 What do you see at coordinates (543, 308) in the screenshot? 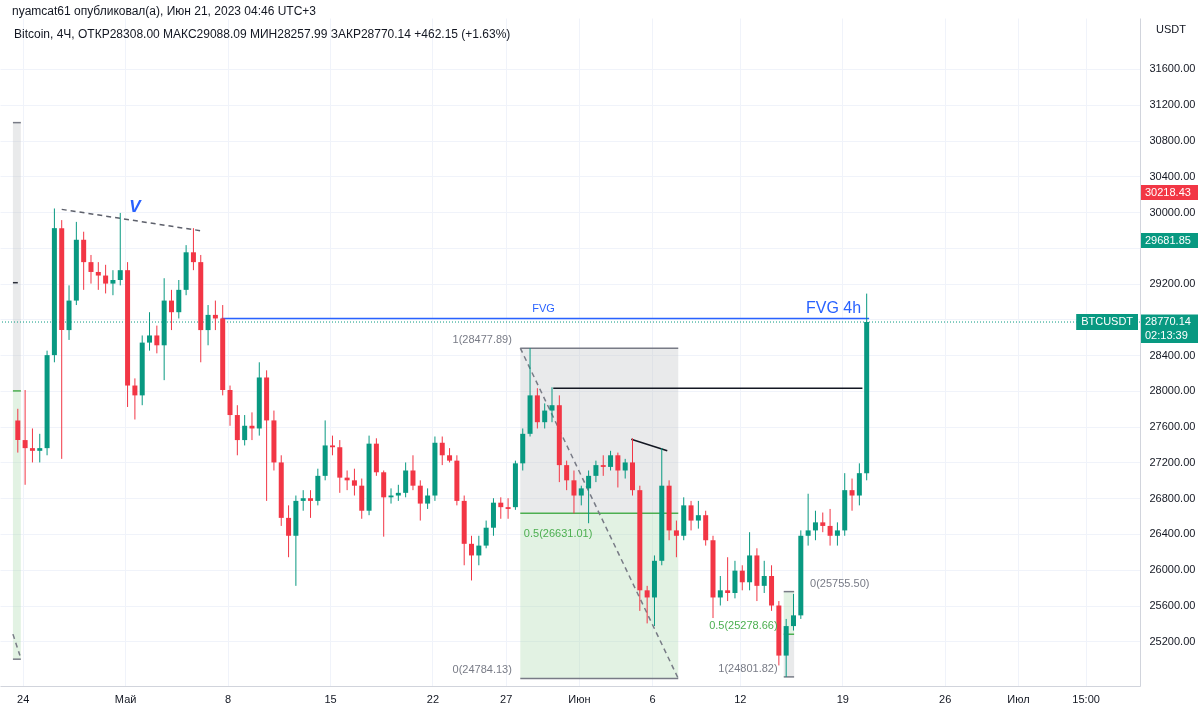
I see `annotation: FVG` at bounding box center [543, 308].